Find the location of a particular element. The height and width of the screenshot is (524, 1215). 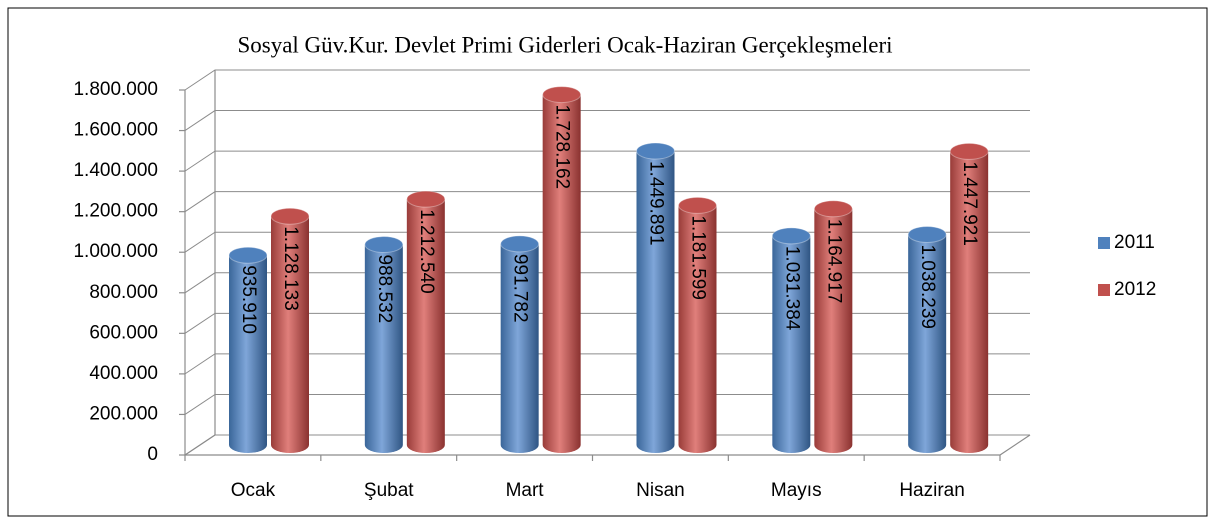

data-label: 1.447.921 is located at coordinates (969, 203).